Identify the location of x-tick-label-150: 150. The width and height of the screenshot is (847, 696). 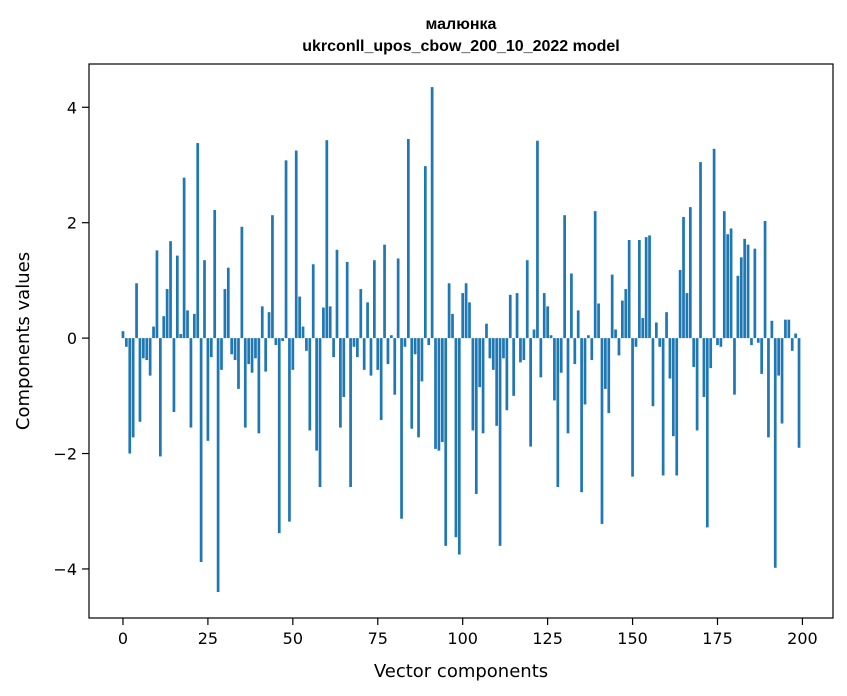
(632, 638).